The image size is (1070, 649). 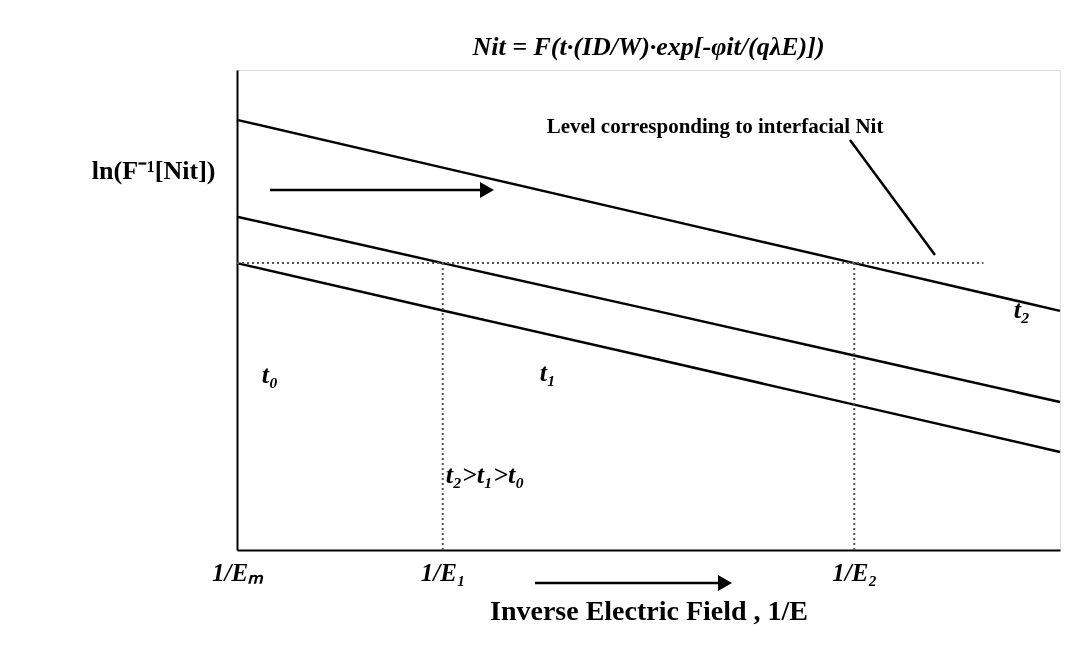 What do you see at coordinates (485, 474) in the screenshot?
I see `annotation: t₂>t₁>t₀` at bounding box center [485, 474].